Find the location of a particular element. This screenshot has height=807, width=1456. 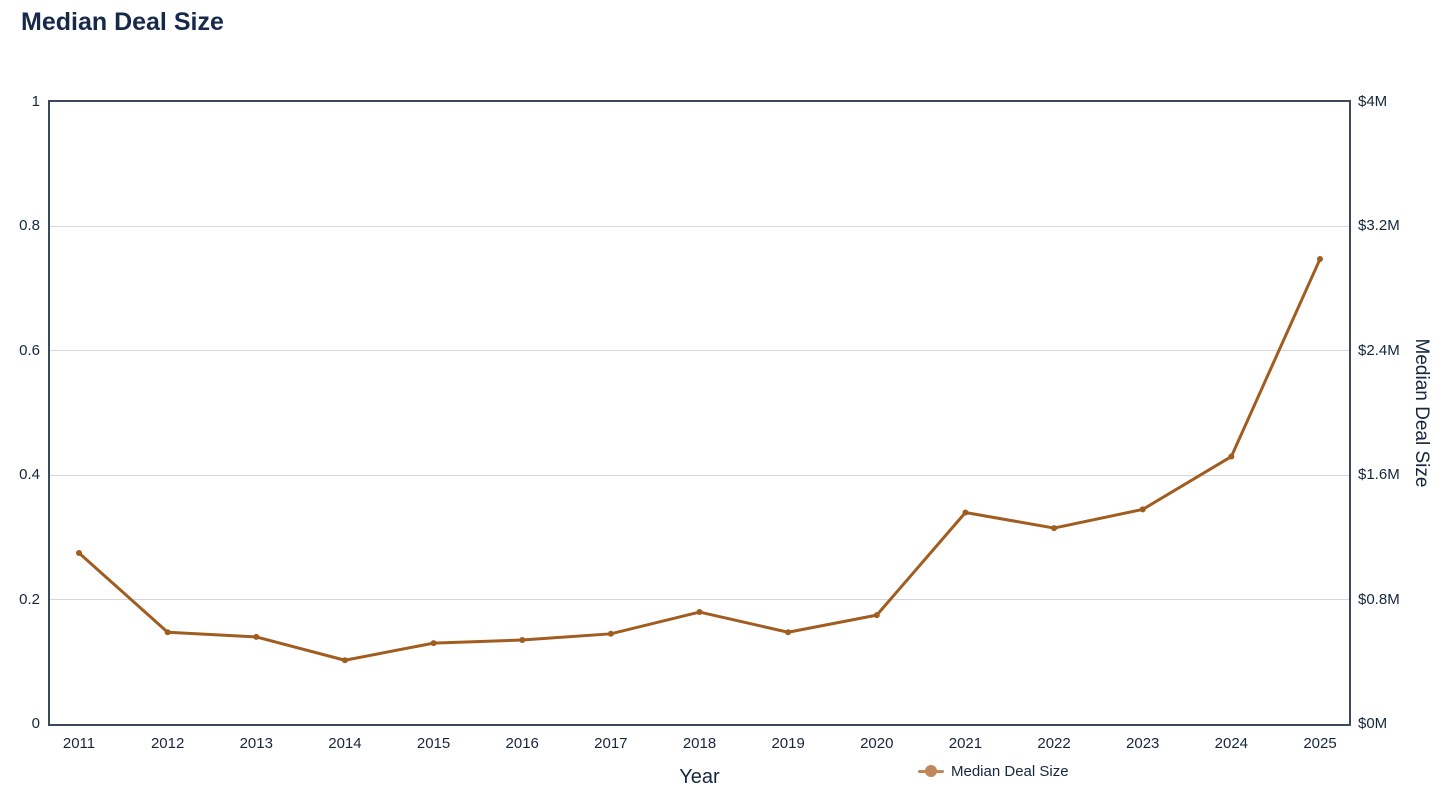

x-tick-label: 2023 is located at coordinates (1143, 743).